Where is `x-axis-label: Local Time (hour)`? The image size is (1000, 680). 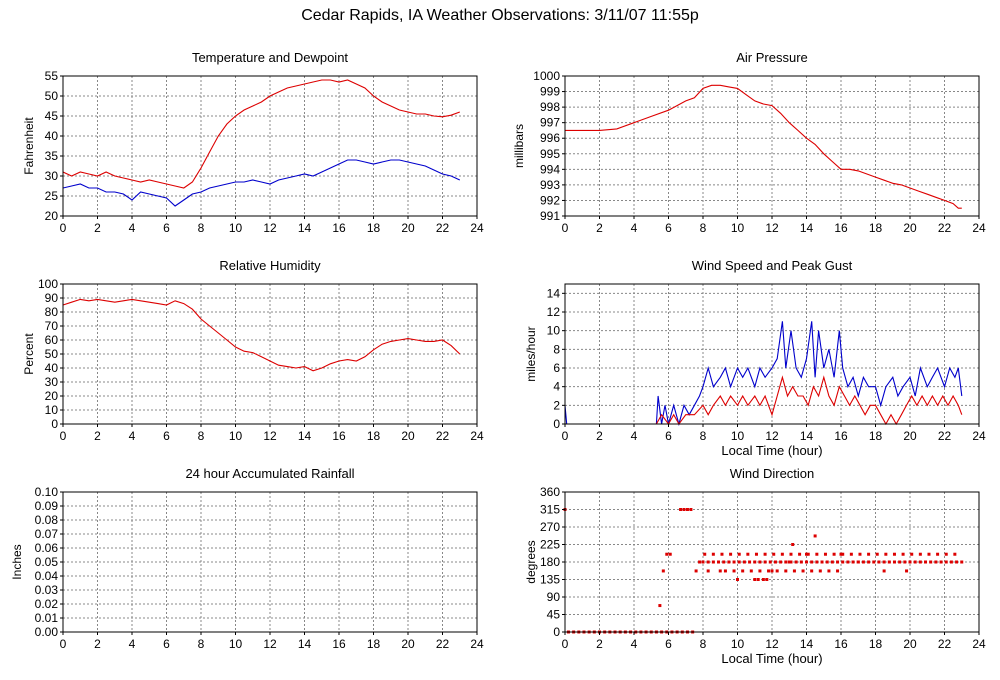 x-axis-label: Local Time (hour) is located at coordinates (771, 658).